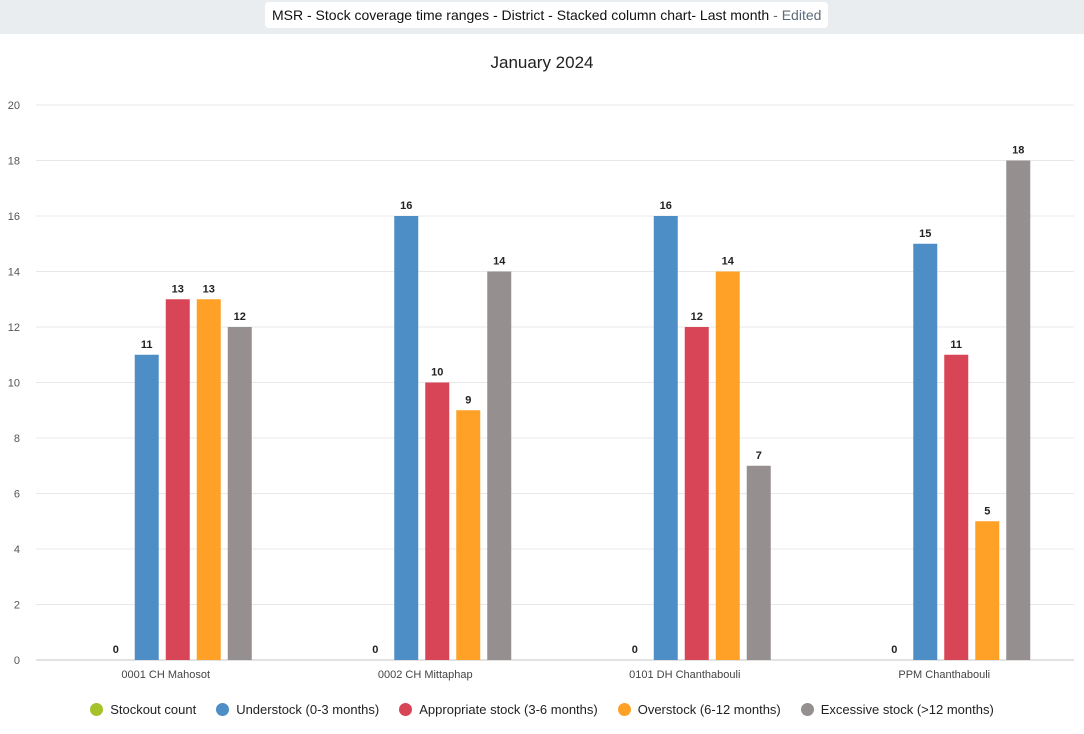 Image resolution: width=1084 pixels, height=734 pixels. I want to click on x-tick-label: 0101 DH Chanthabouli, so click(684, 675).